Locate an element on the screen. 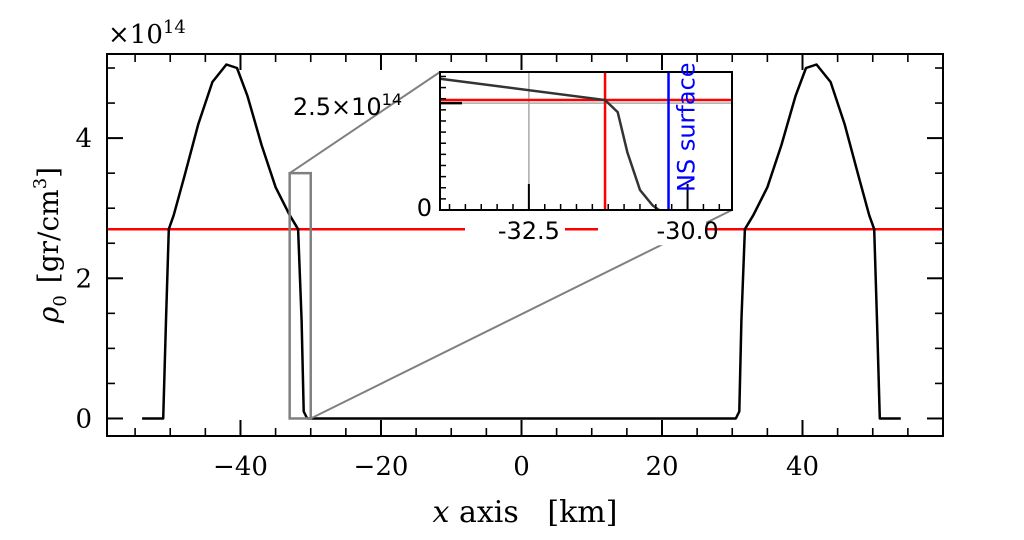  y-tick-label: 0 is located at coordinates (83, 419).